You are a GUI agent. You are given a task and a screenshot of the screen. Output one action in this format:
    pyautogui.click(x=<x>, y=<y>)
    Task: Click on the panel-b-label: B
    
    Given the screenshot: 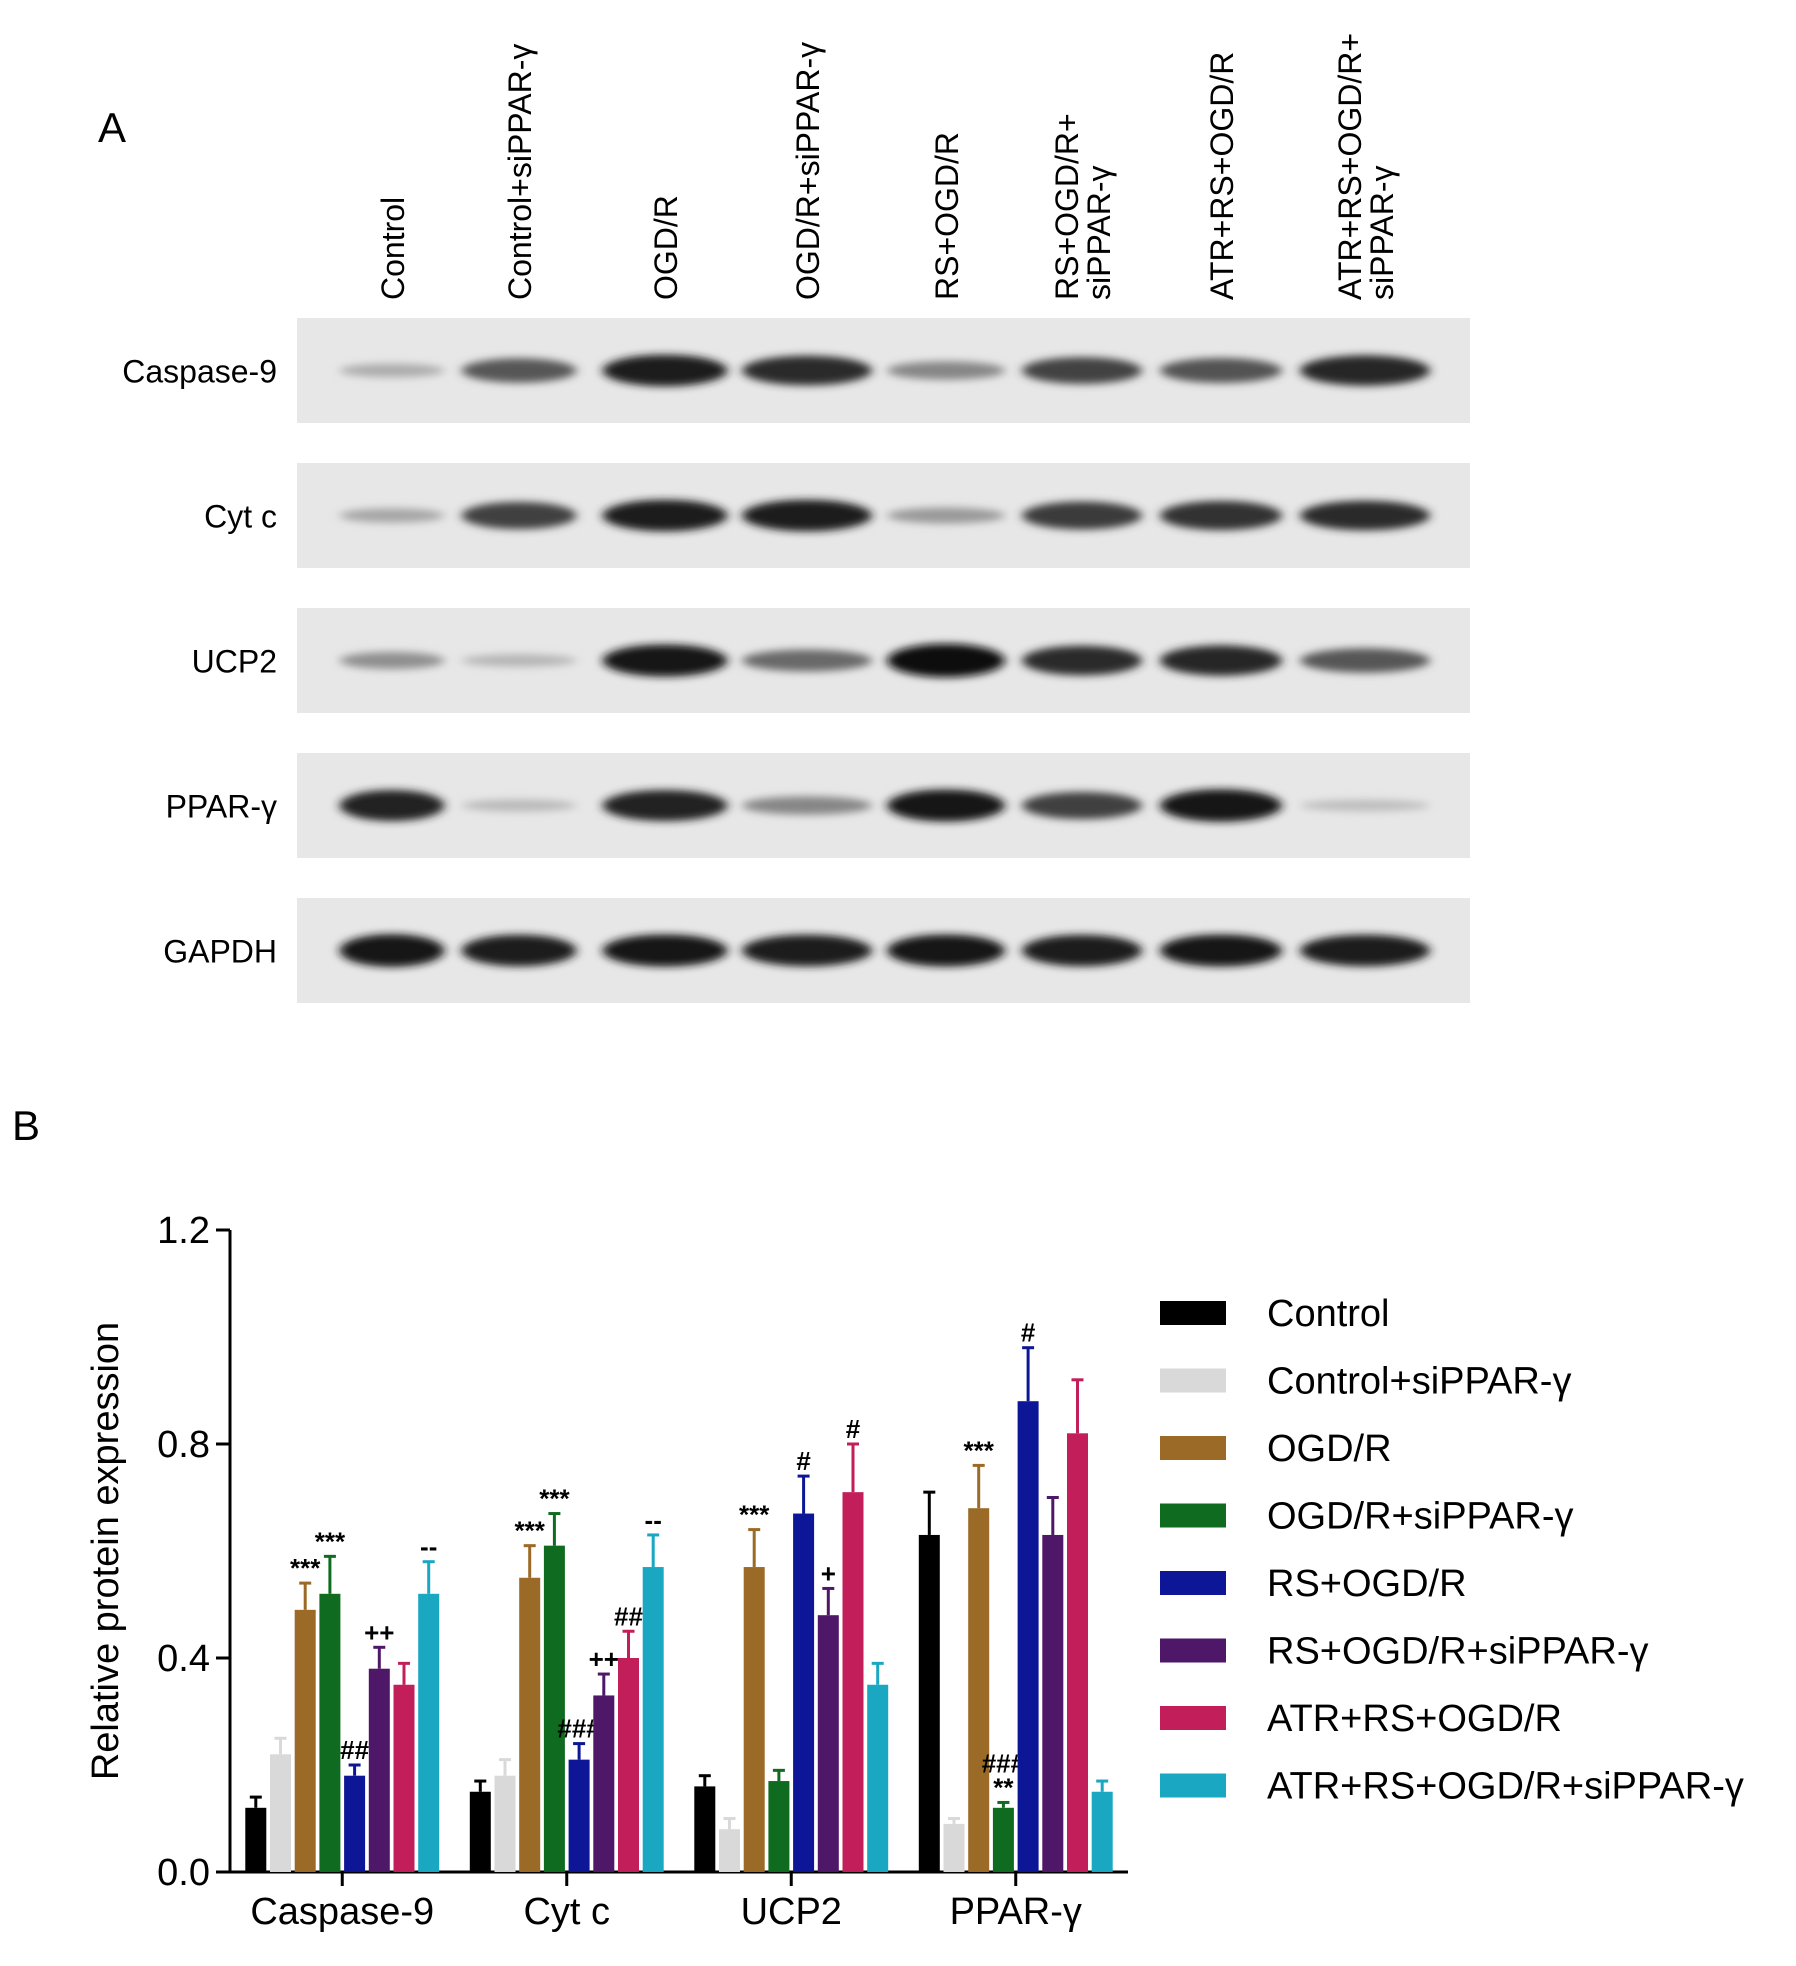 What is the action you would take?
    pyautogui.click(x=26, y=1125)
    